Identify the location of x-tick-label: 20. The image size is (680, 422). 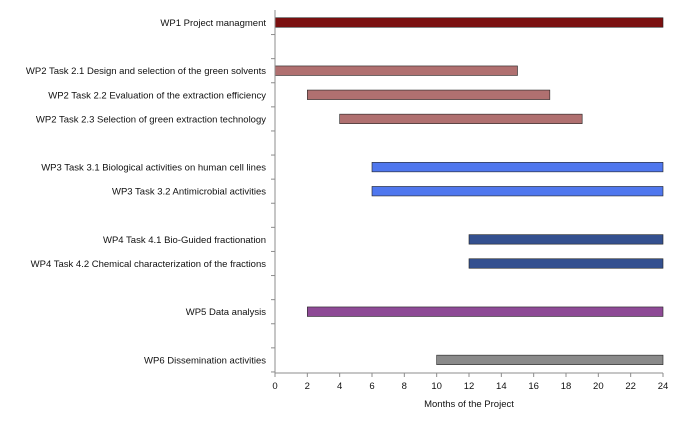
(598, 386).